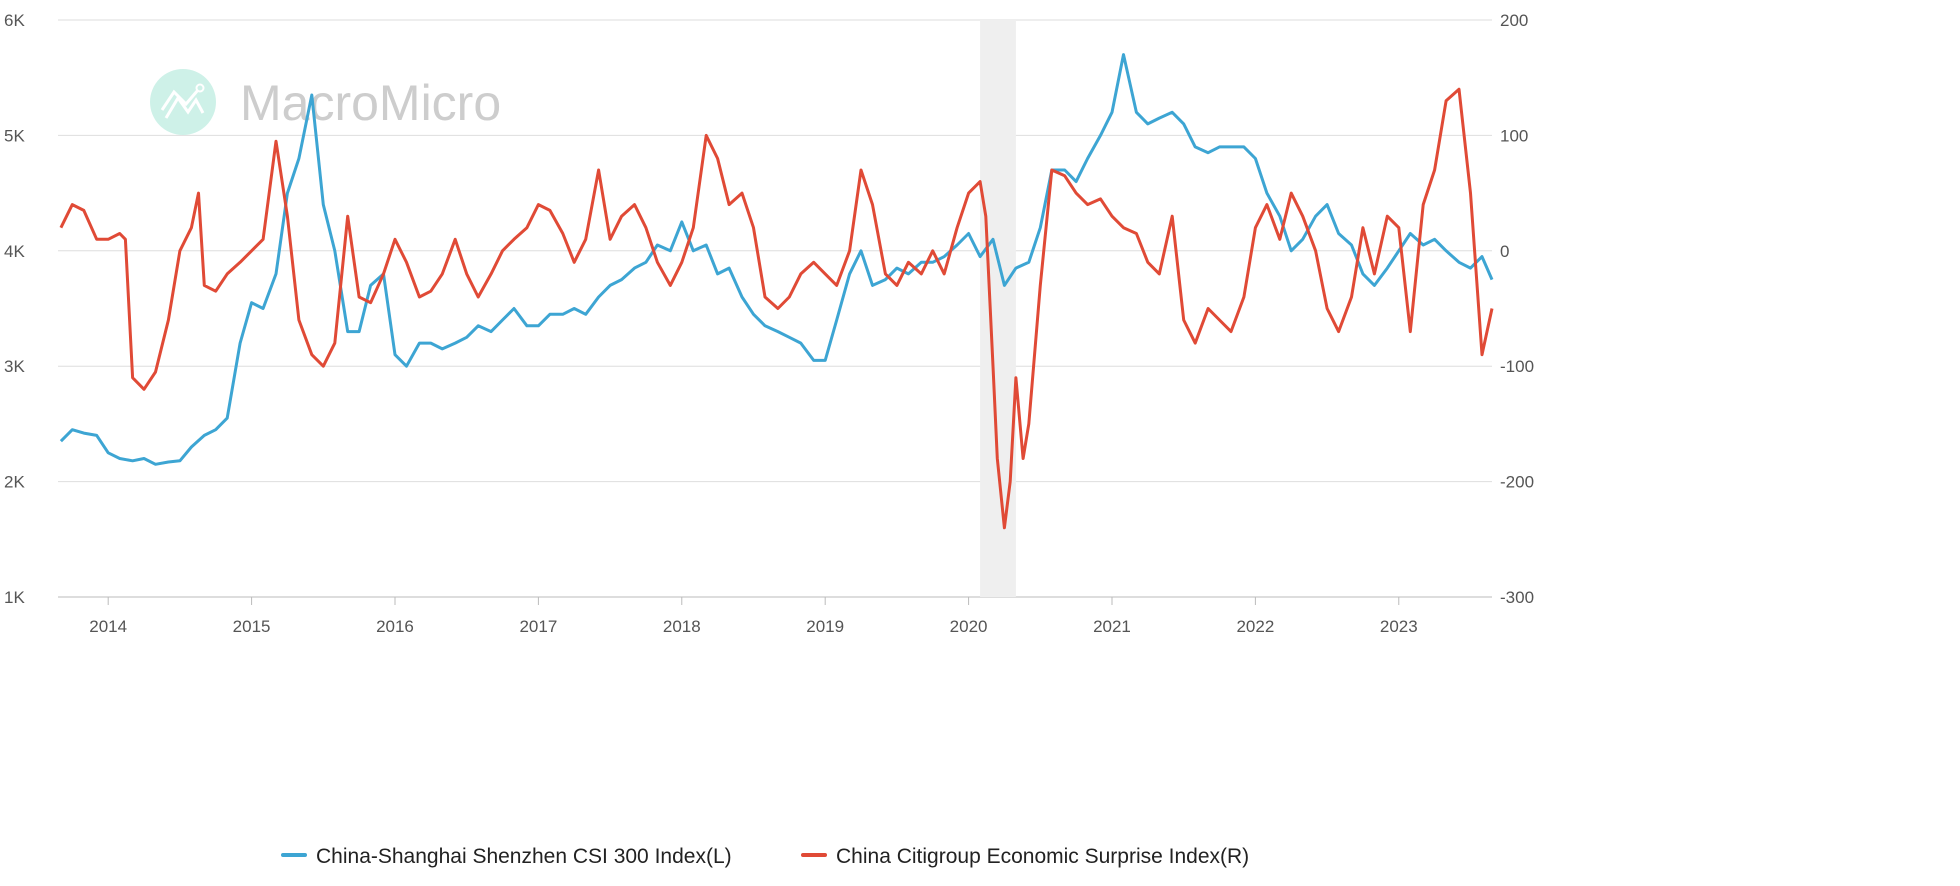 This screenshot has height=886, width=1960. Describe the element at coordinates (825, 626) in the screenshot. I see `x-tick-label: 2019` at that location.